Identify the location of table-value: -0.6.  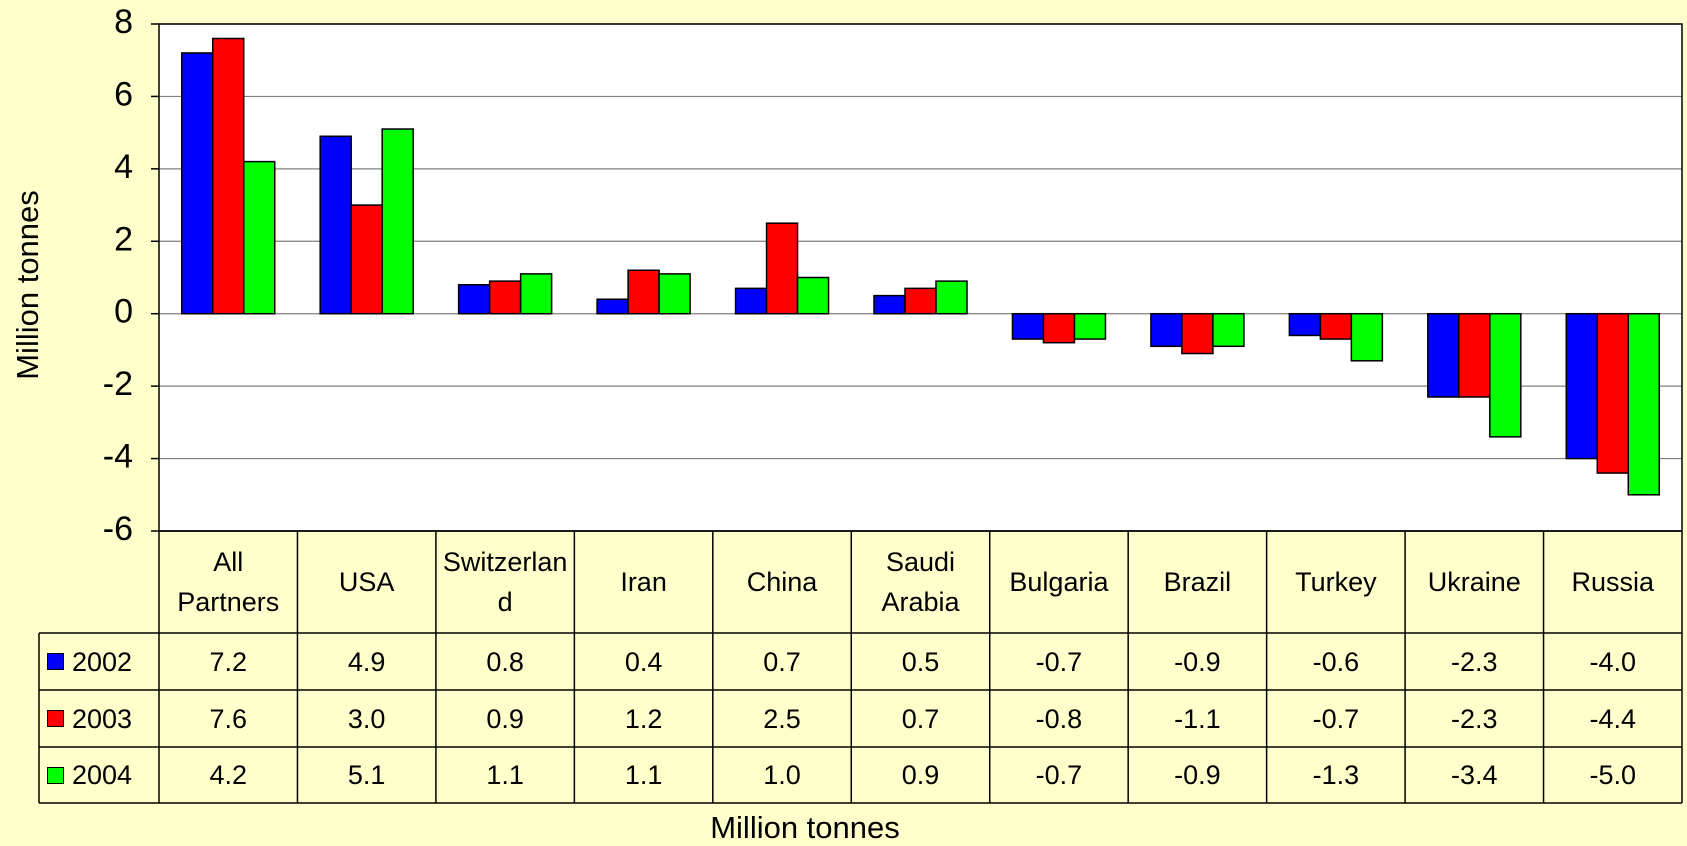
(1336, 661).